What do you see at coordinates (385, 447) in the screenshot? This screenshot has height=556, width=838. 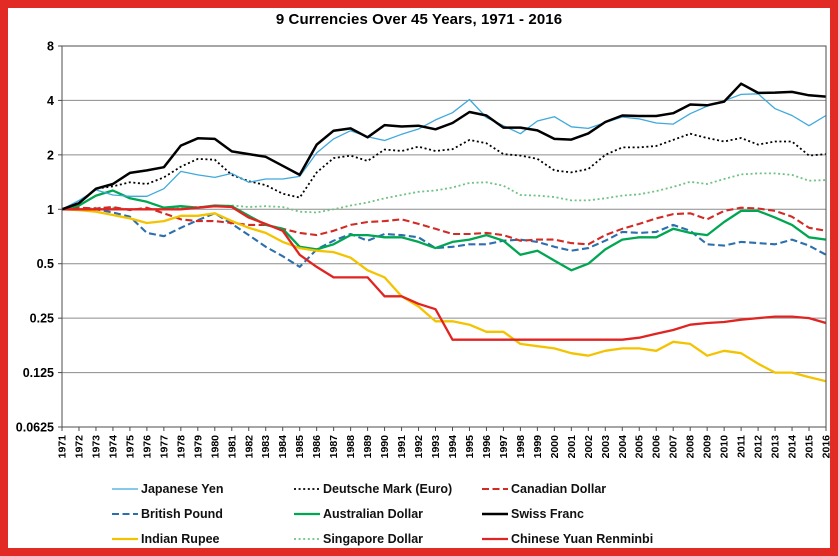 I see `x-axis-label: 1990` at bounding box center [385, 447].